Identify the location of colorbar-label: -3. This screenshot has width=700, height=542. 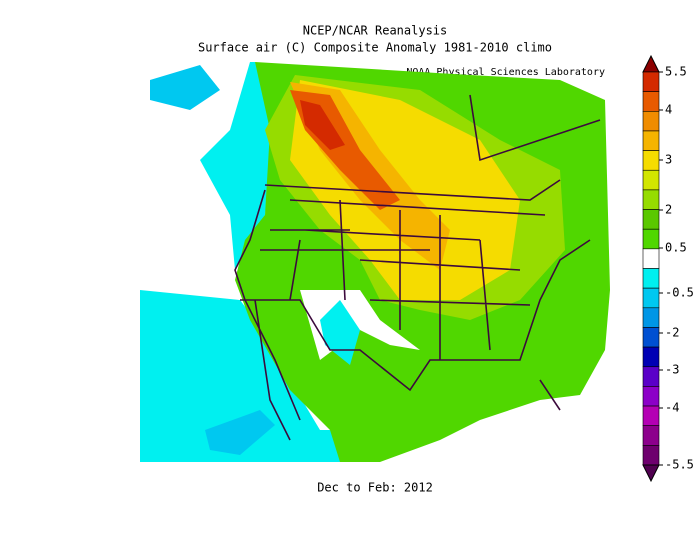
(672, 370).